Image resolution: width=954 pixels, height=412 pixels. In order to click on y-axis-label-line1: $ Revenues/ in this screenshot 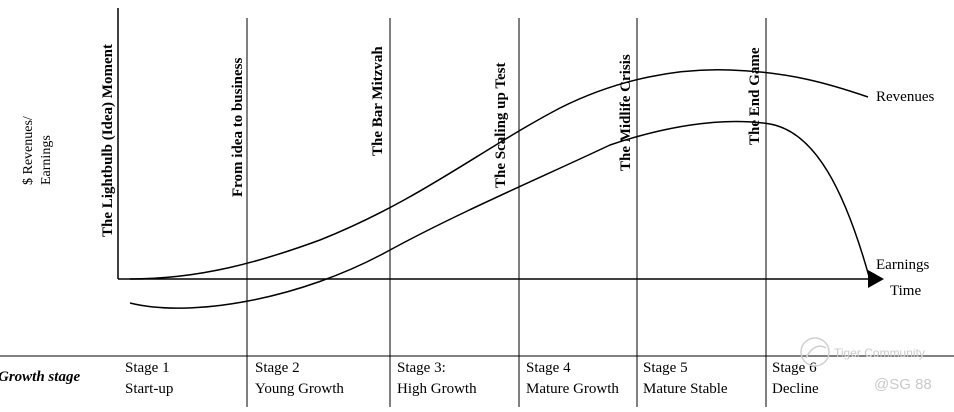, I will do `click(28, 150)`.